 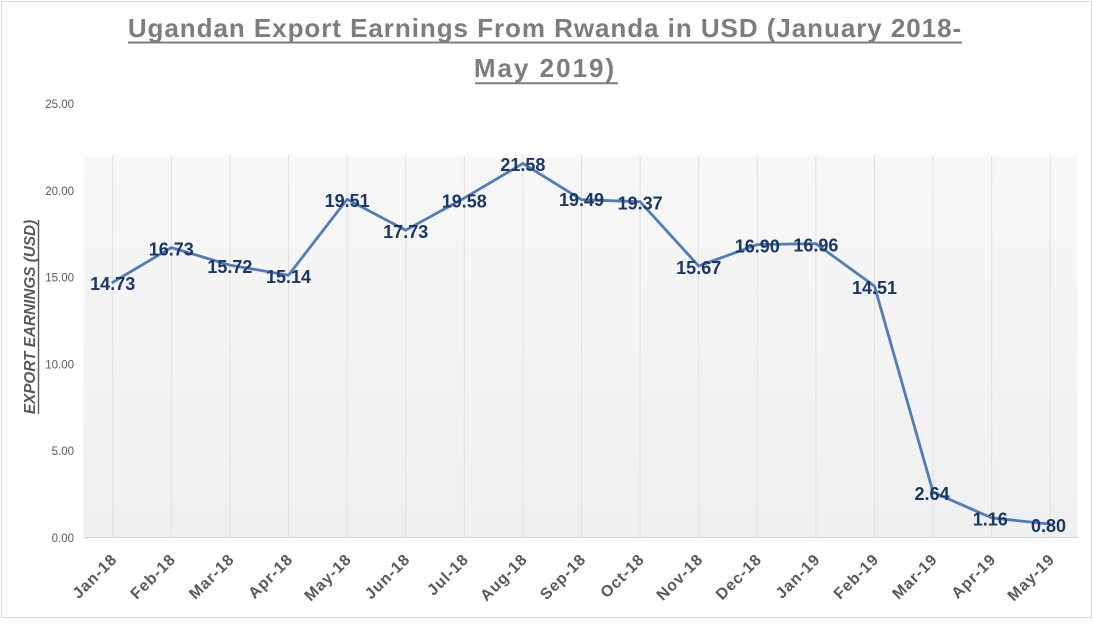 What do you see at coordinates (680, 577) in the screenshot?
I see `svg-text: Nov-18` at bounding box center [680, 577].